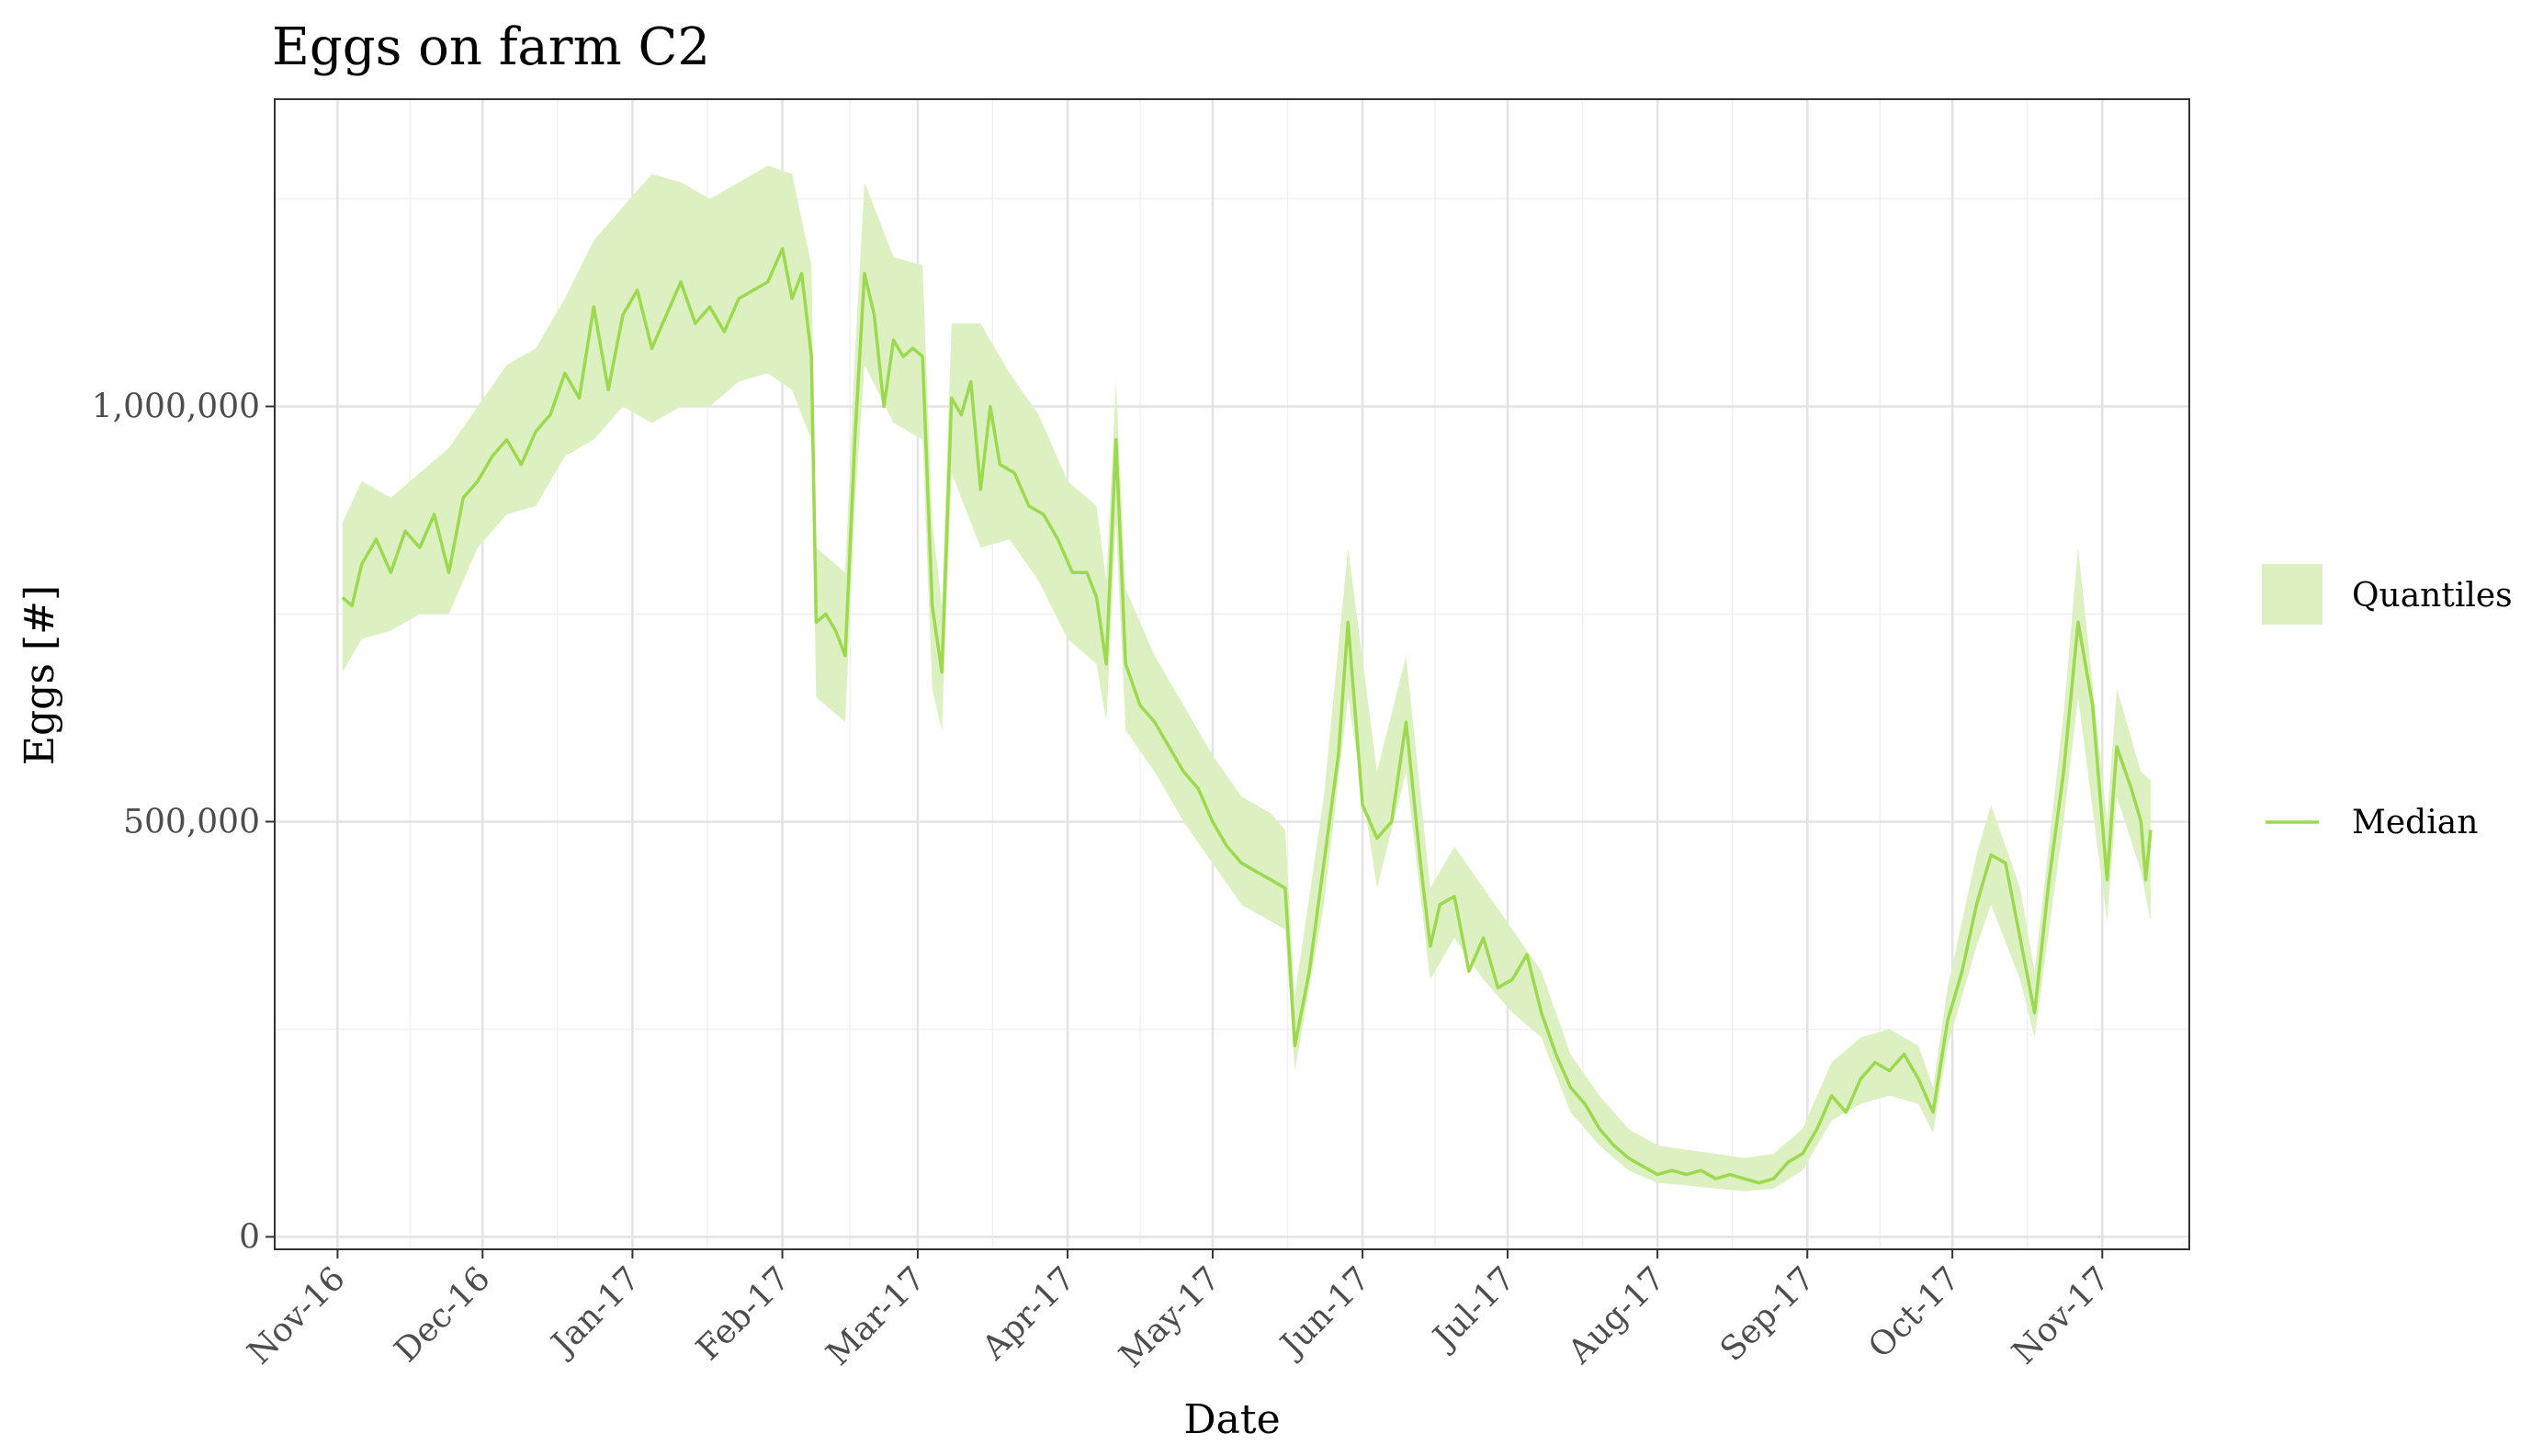 The height and width of the screenshot is (1456, 2543). What do you see at coordinates (2432, 596) in the screenshot?
I see `legend-label-quantiles: Quantiles` at bounding box center [2432, 596].